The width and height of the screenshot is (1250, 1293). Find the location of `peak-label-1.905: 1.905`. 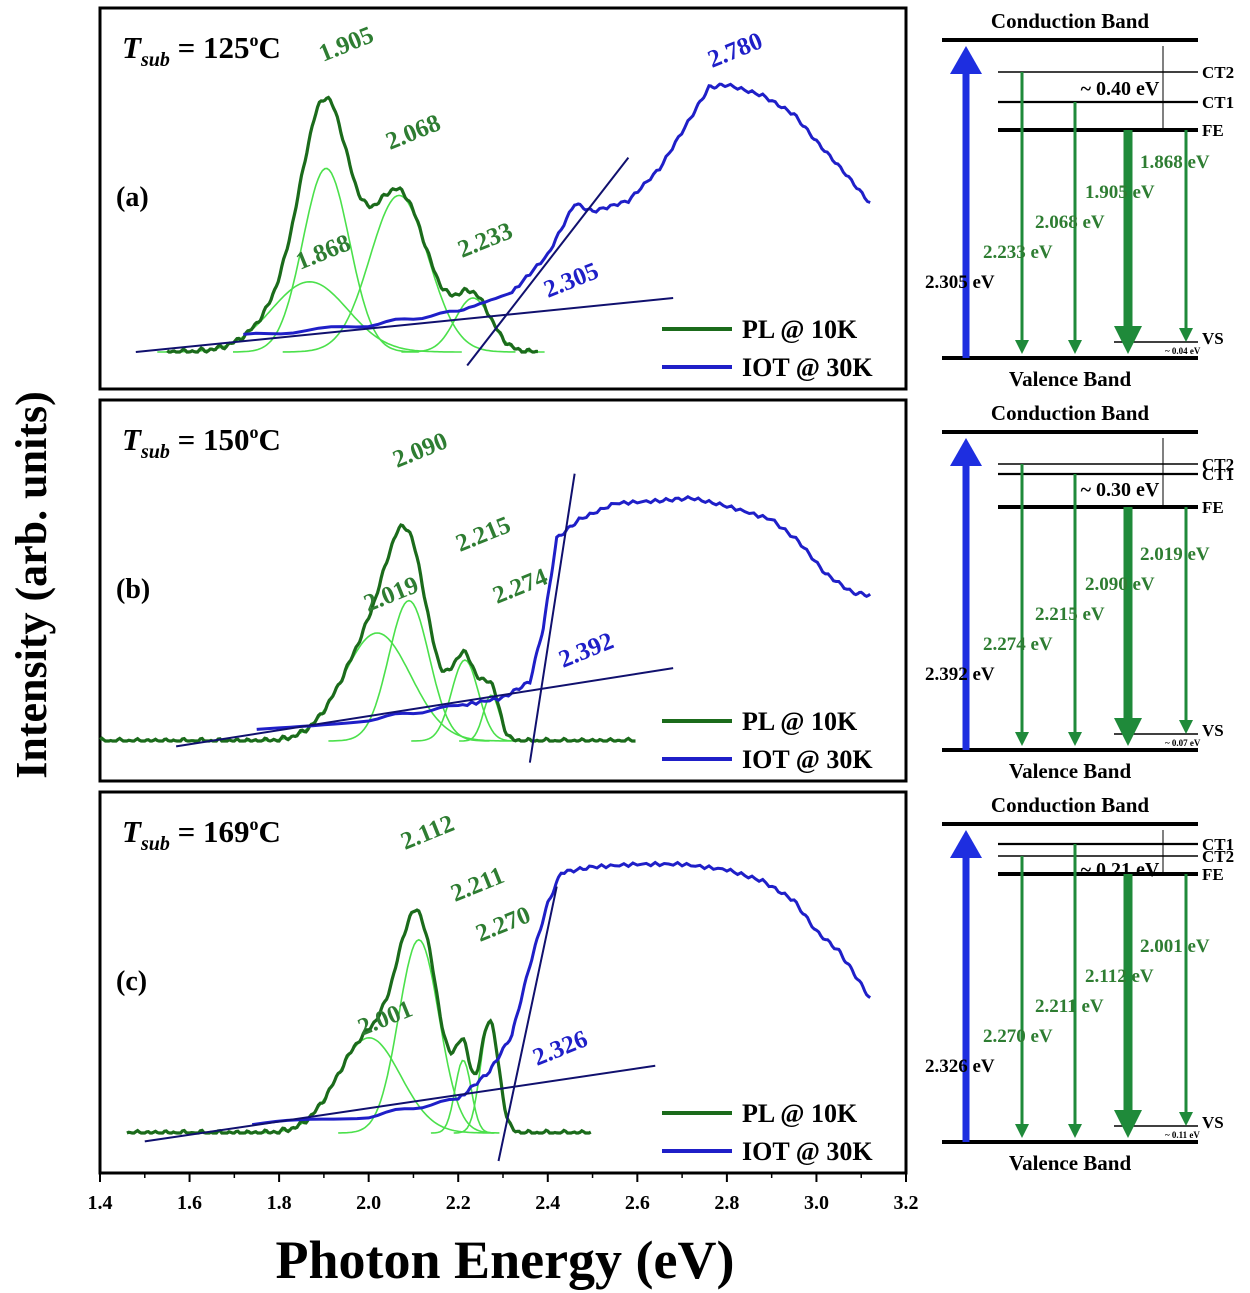

peak-label-1.905: 1.905 is located at coordinates (346, 44).